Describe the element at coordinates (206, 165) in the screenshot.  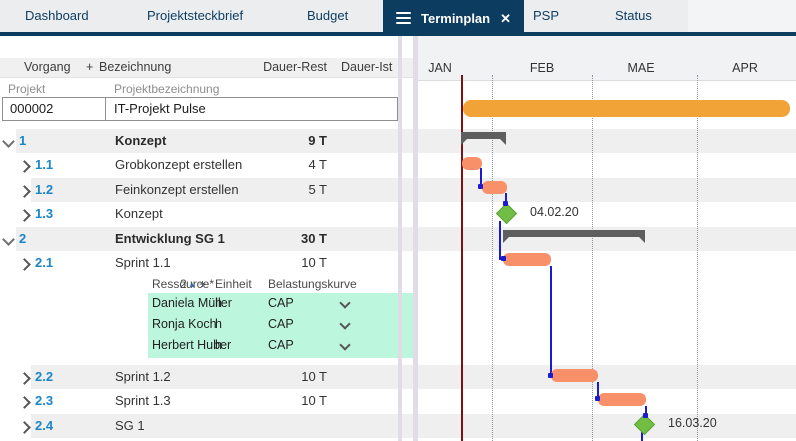
I see `task-row-1.1: 1.1 Grobkonzept erstellen 4 T` at that location.